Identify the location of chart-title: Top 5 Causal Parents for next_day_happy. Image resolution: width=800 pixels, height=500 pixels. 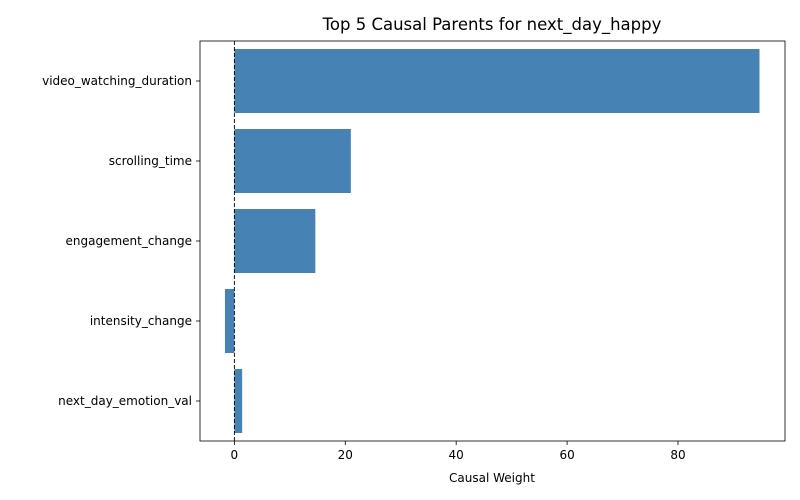
(492, 25).